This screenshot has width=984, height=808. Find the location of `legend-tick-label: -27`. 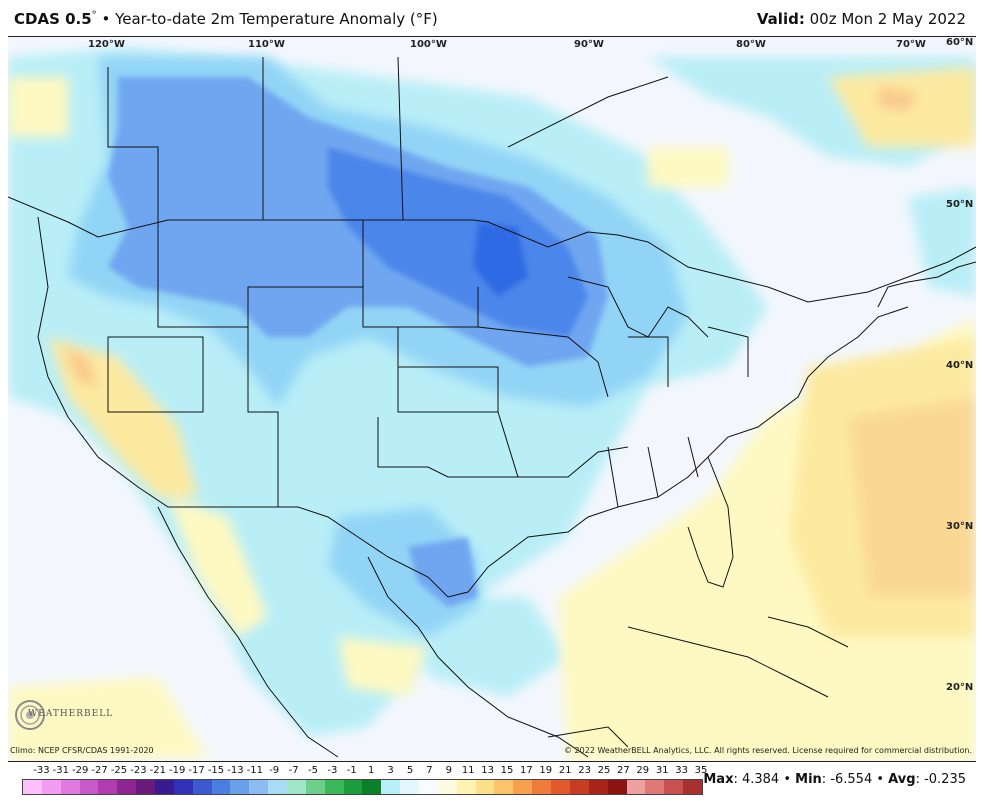

legend-tick-label: -27 is located at coordinates (99, 770).